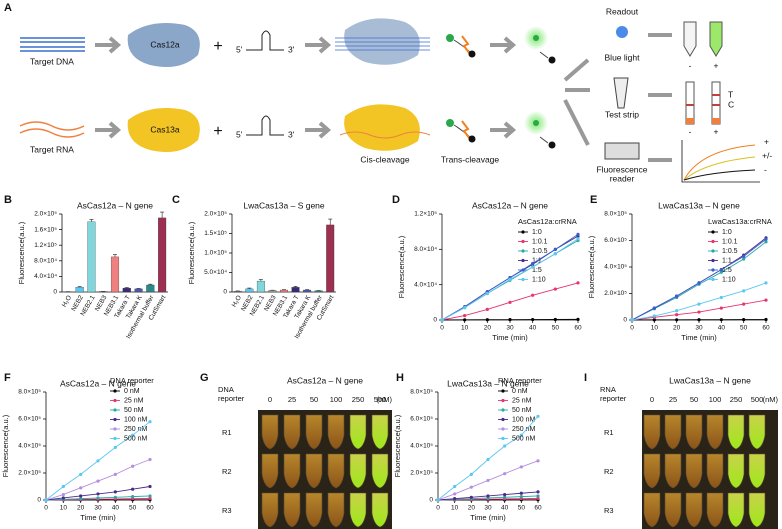 This screenshot has width=782, height=529. I want to click on legend-label: 1:0, so click(727, 232).